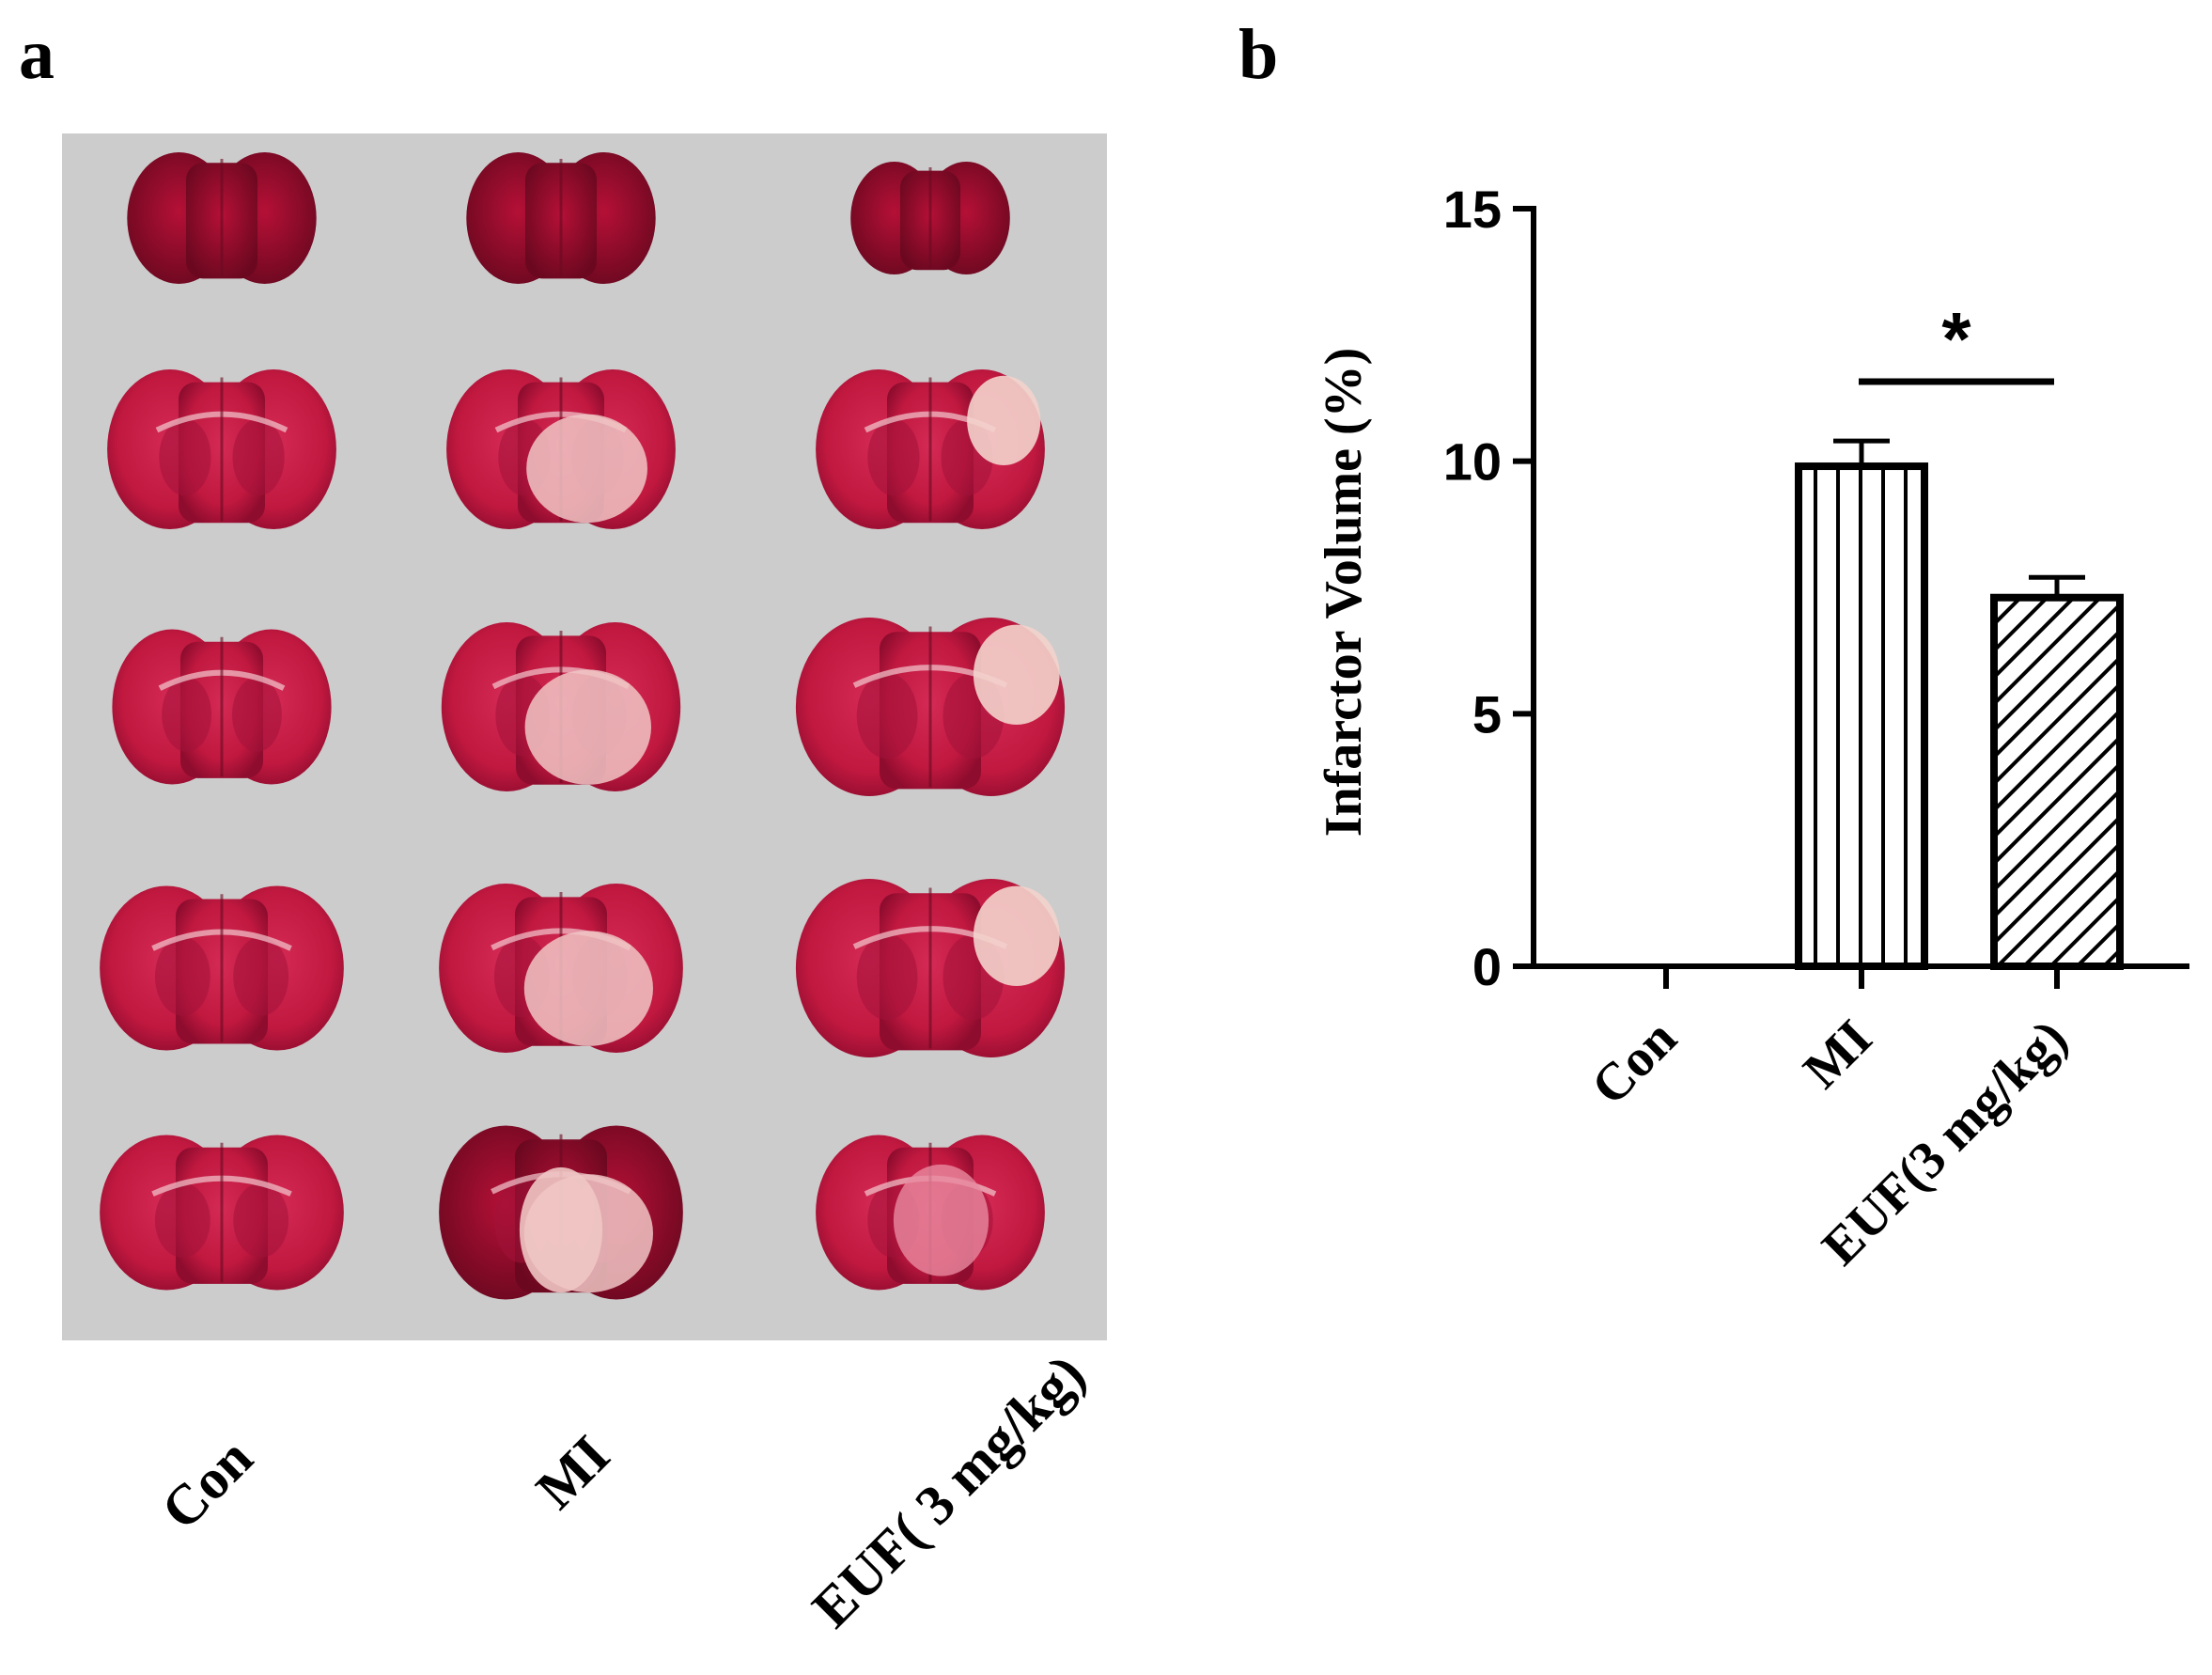 Image resolution: width=2212 pixels, height=1675 pixels. Describe the element at coordinates (1487, 967) in the screenshot. I see `y-tick-label-0: 0` at that location.